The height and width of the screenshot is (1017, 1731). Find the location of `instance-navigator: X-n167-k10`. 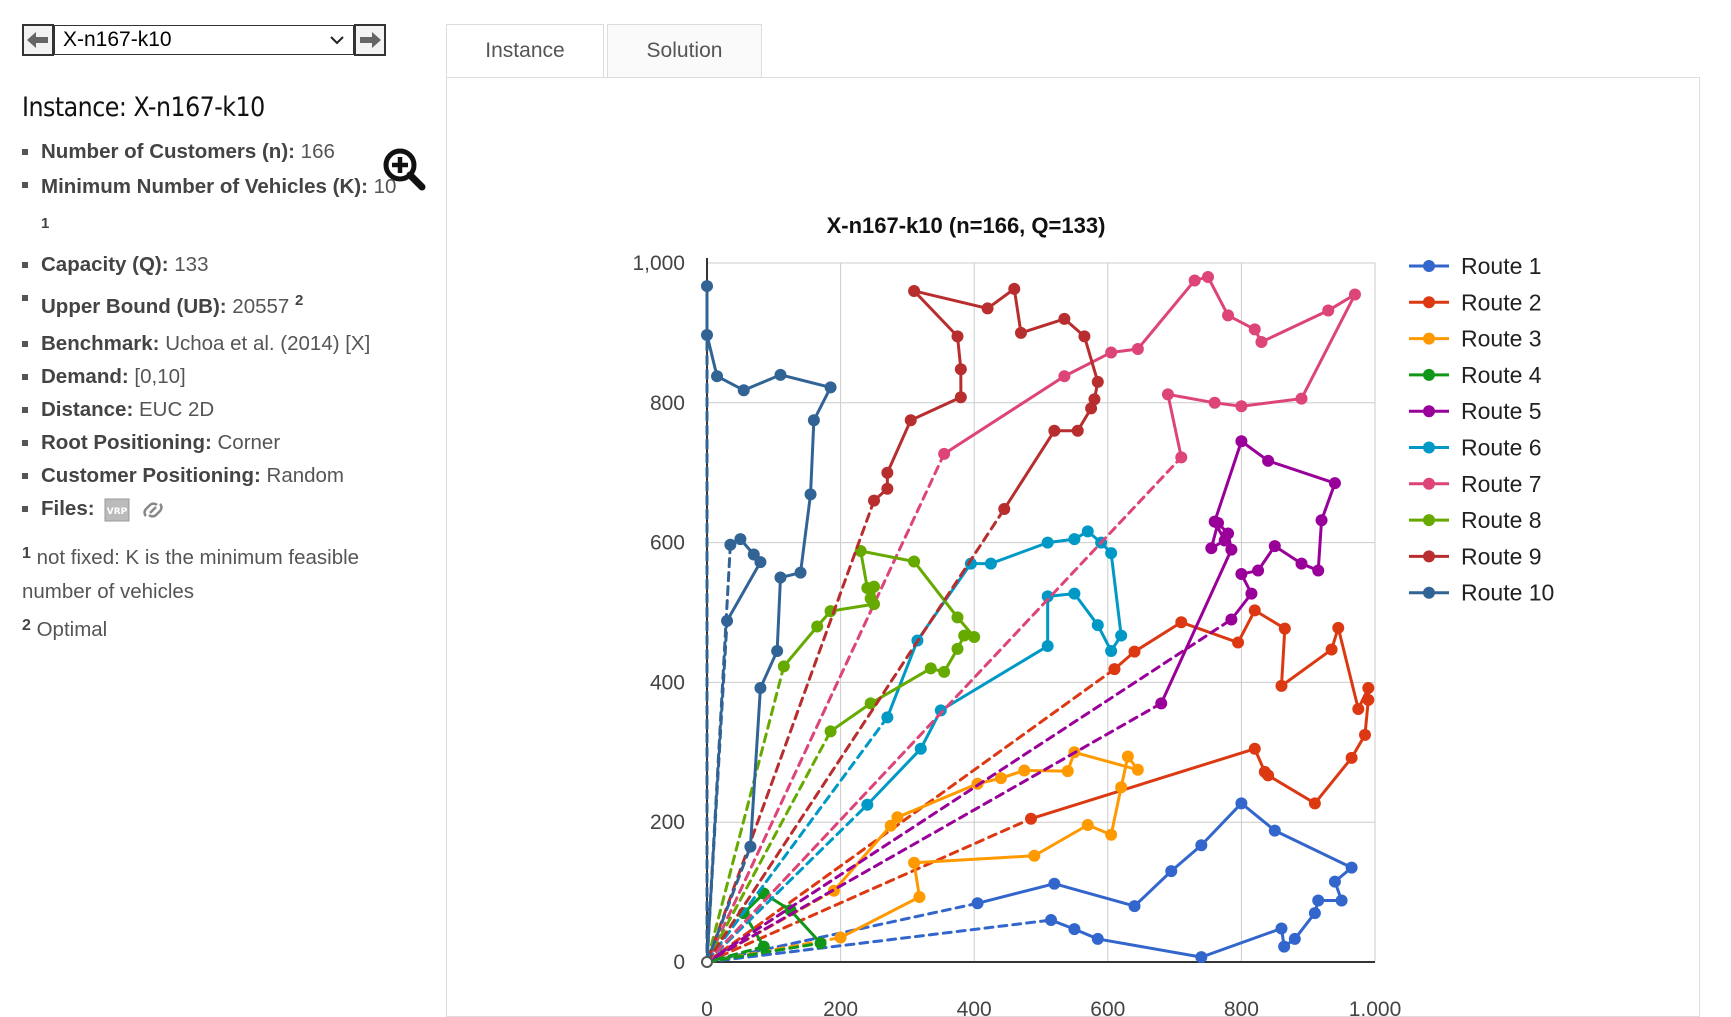

instance-navigator: X-n167-k10 is located at coordinates (227, 40).